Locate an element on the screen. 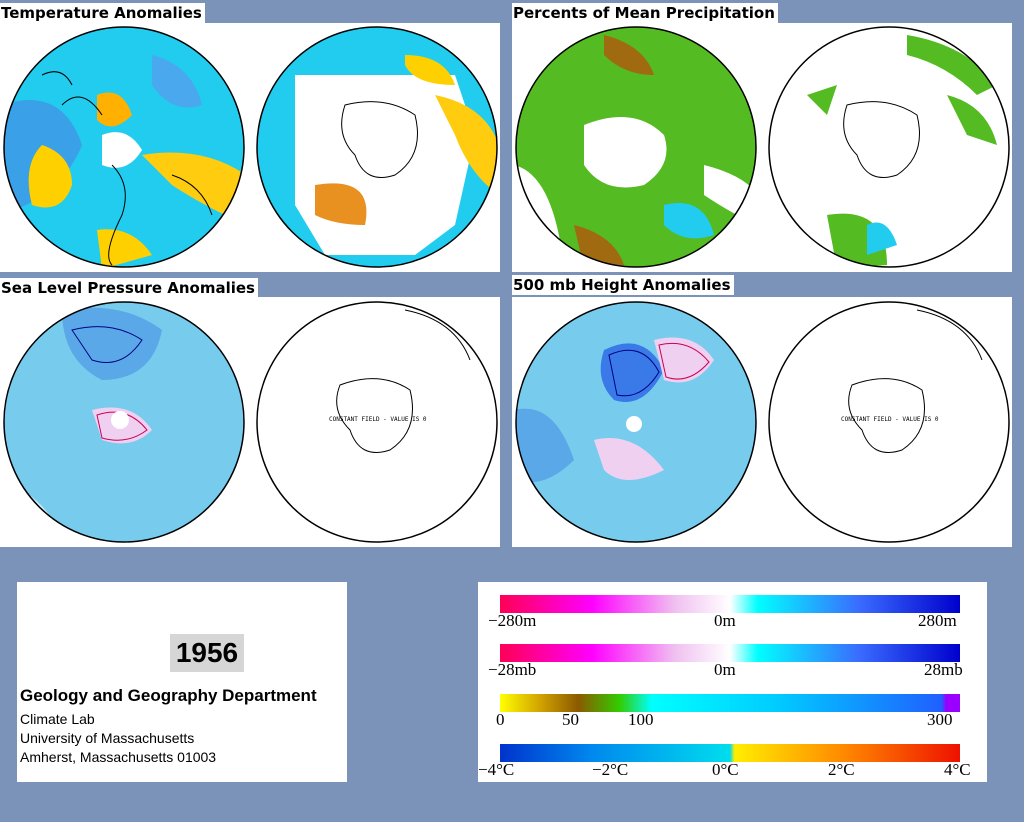 Image resolution: width=1024 pixels, height=822 pixels. slp-north-globe is located at coordinates (124, 422).